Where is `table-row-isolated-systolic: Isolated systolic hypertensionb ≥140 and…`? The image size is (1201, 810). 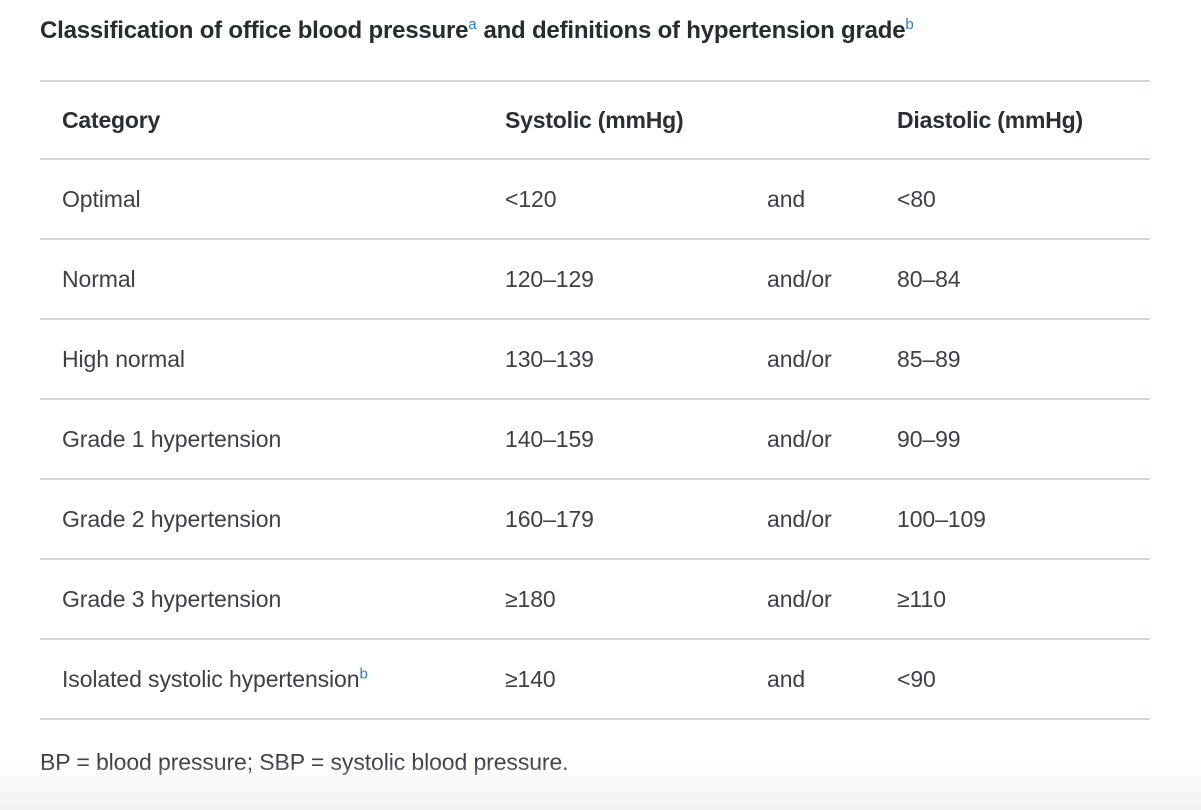
table-row-isolated-systolic: Isolated systolic hypertensionb ≥140 and… is located at coordinates (595, 680).